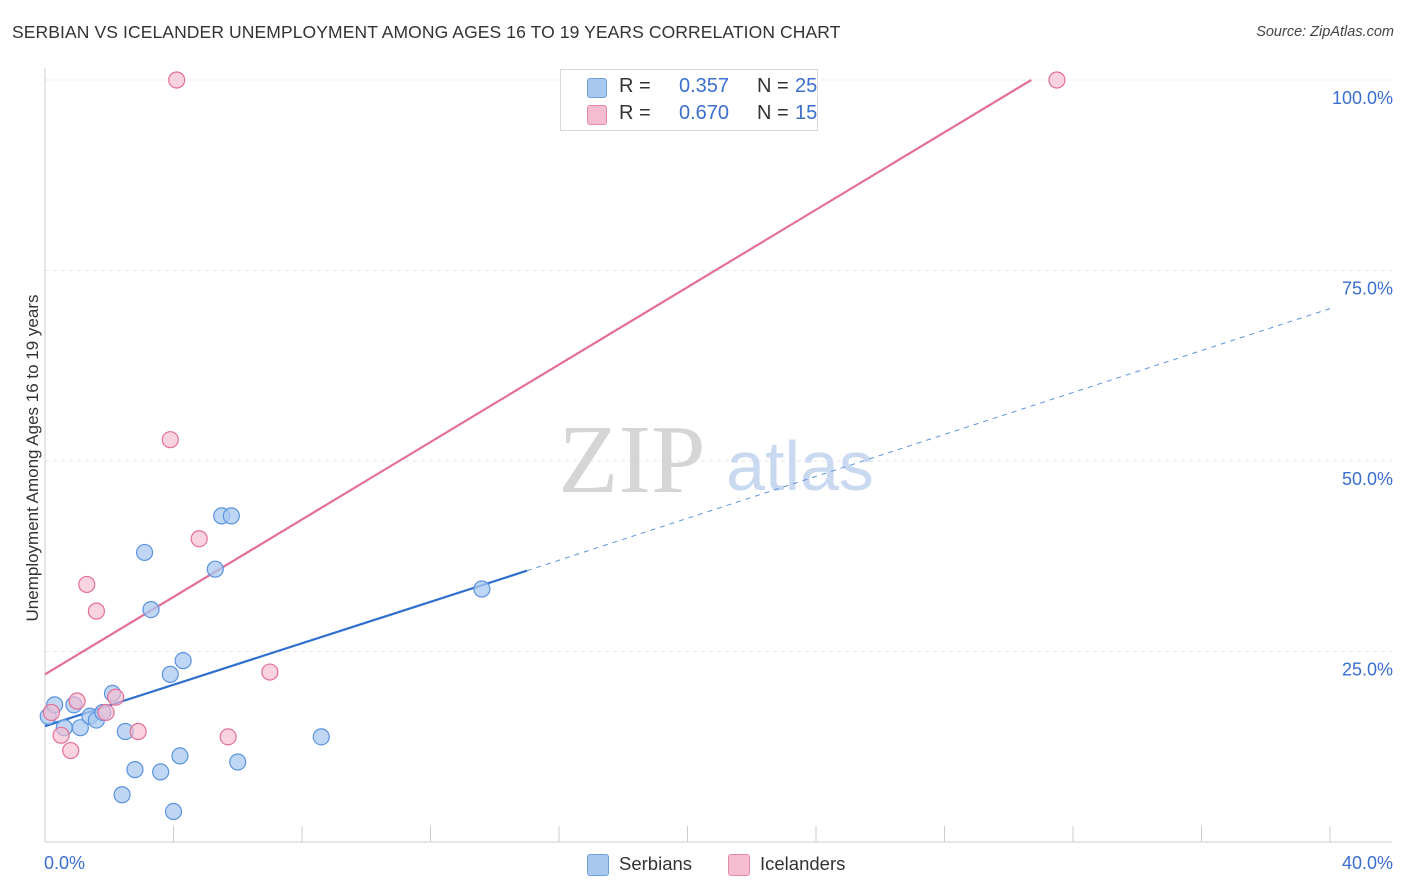  What do you see at coordinates (597, 88) in the screenshot?
I see `legend-swatch-serbians` at bounding box center [597, 88].